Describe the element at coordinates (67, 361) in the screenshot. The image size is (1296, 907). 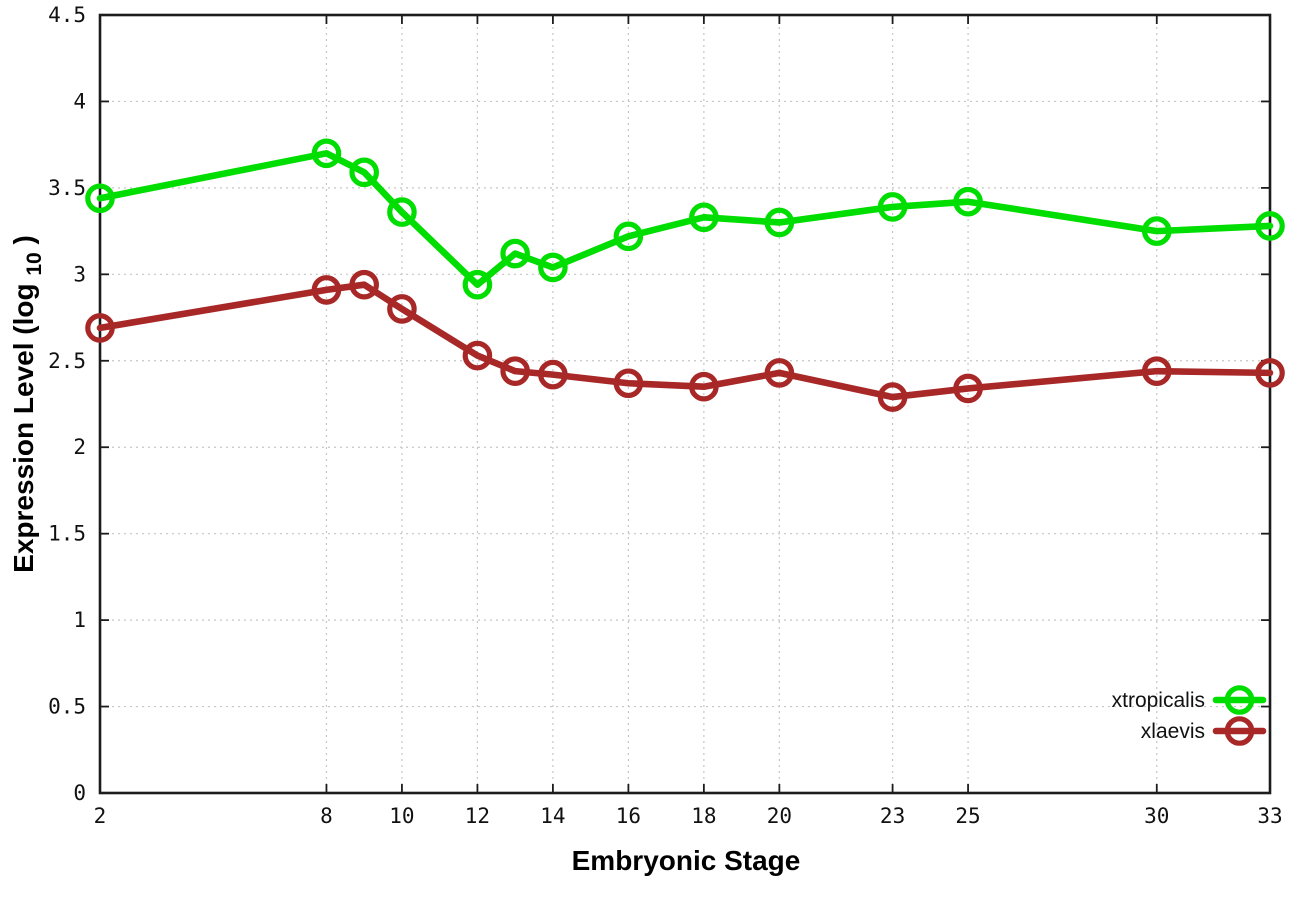
I see `y-tick-label: 2.5` at that location.